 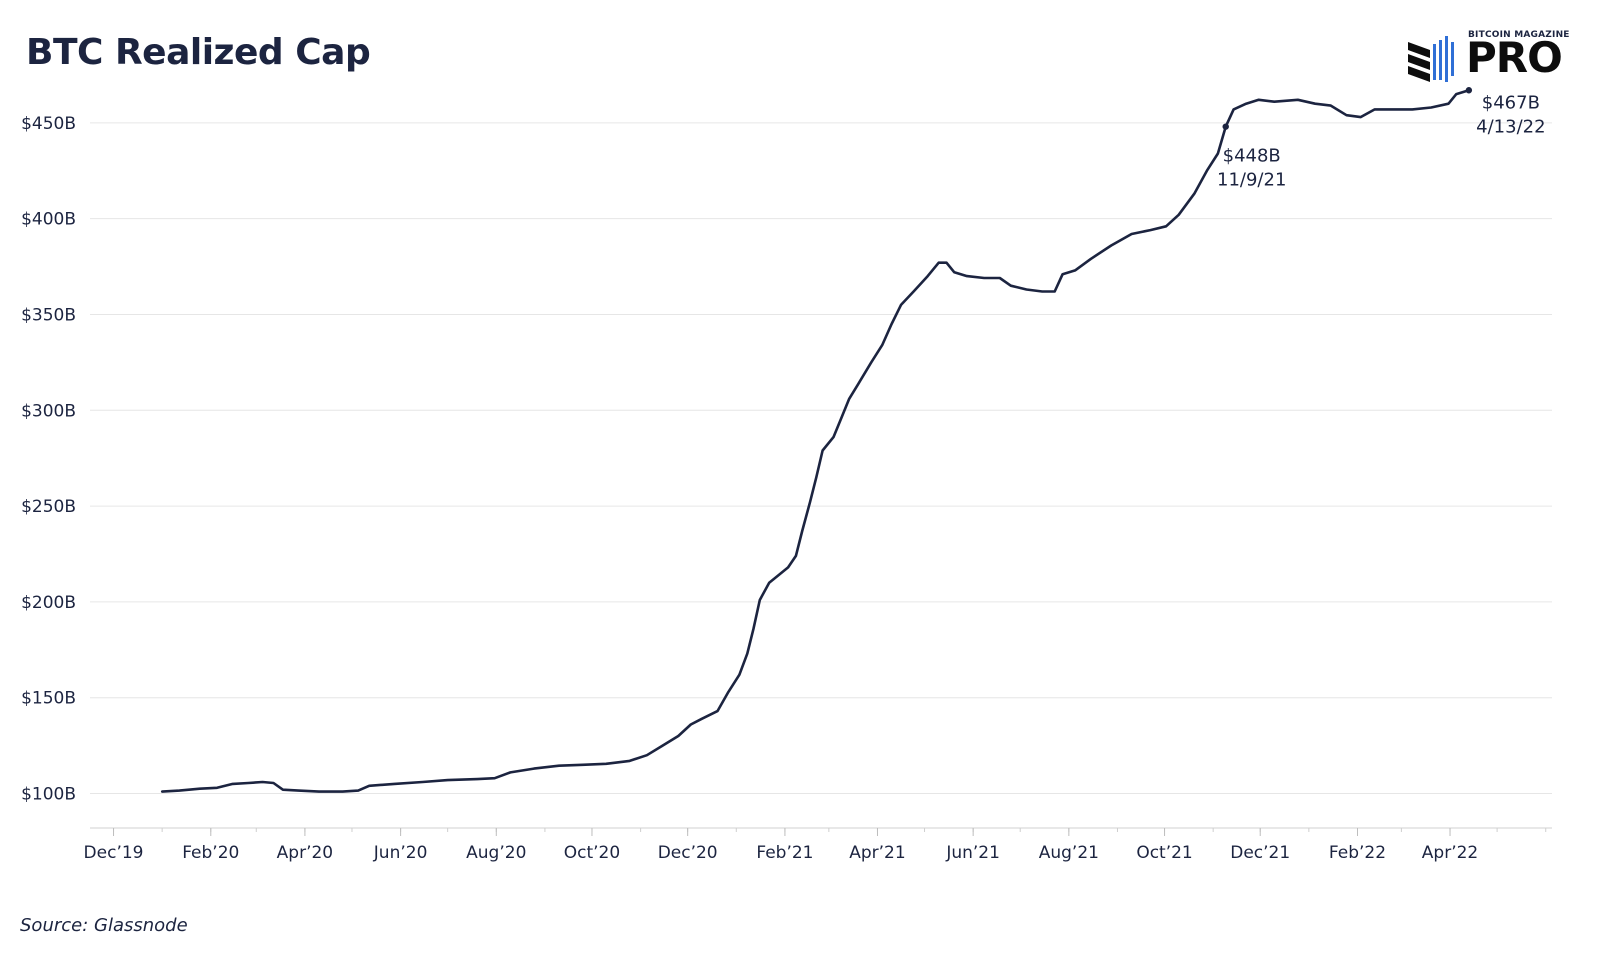 What do you see at coordinates (1381, 139) in the screenshot?
I see `annotation-layer: $448B 11/9/21 $467B 4/13/22` at bounding box center [1381, 139].